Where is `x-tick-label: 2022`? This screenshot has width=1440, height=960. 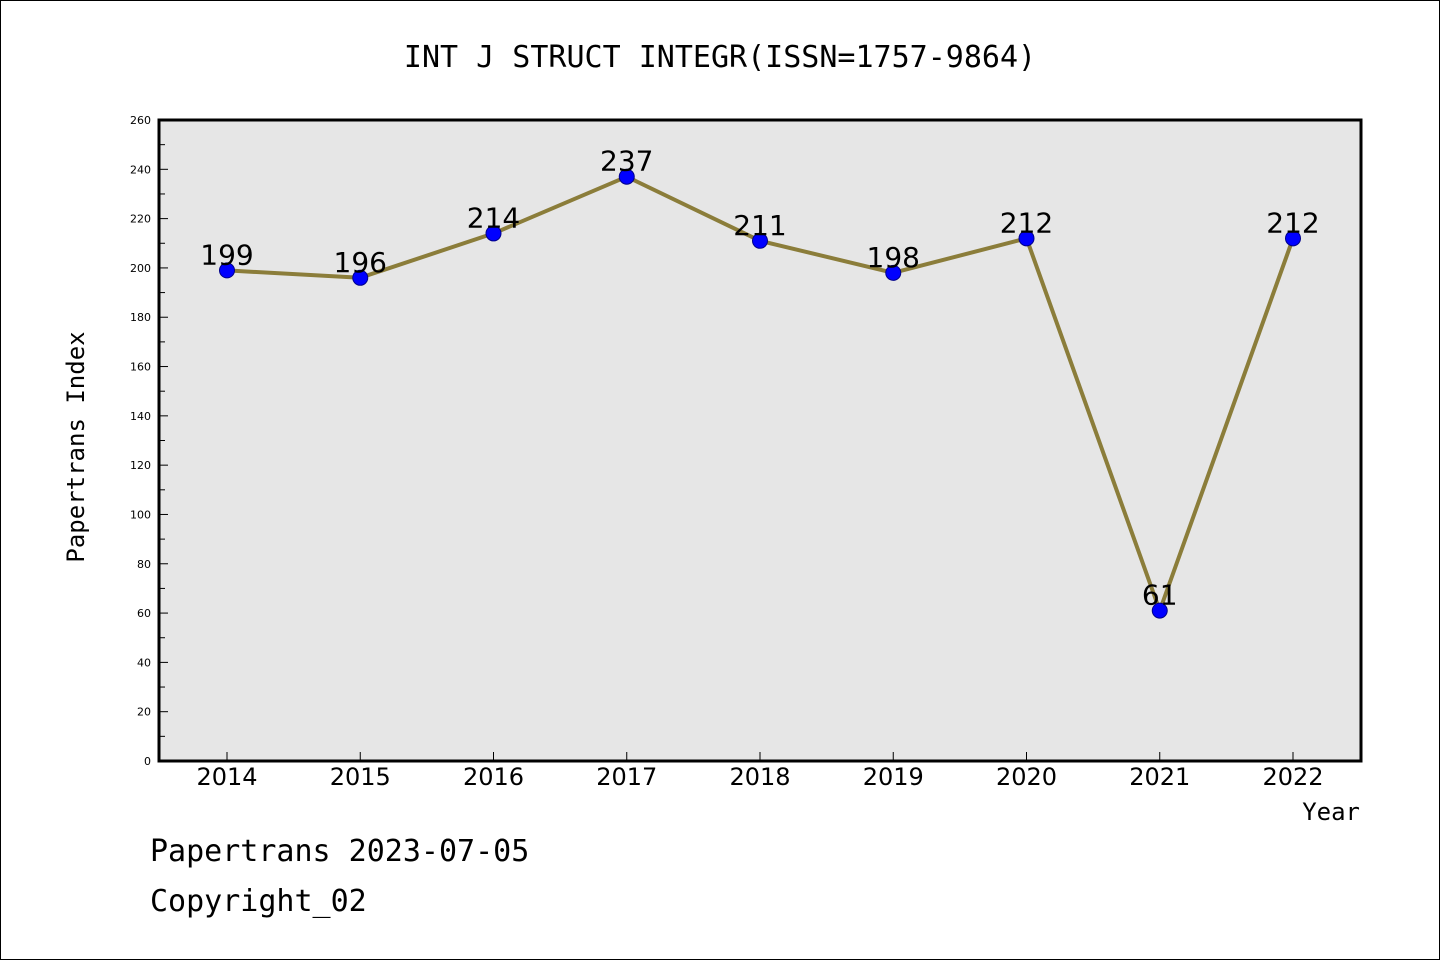
x-tick-label: 2022 is located at coordinates (1292, 777).